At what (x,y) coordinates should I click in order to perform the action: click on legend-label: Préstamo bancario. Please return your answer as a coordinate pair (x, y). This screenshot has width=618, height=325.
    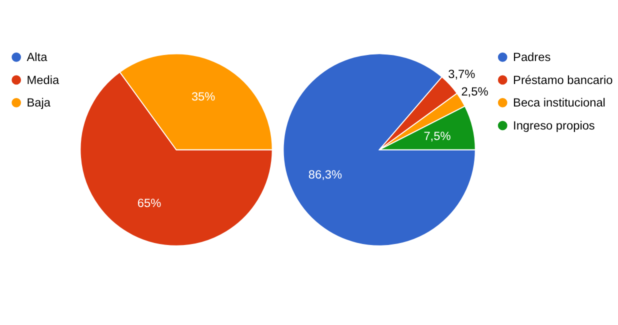
    Looking at the image, I should click on (563, 79).